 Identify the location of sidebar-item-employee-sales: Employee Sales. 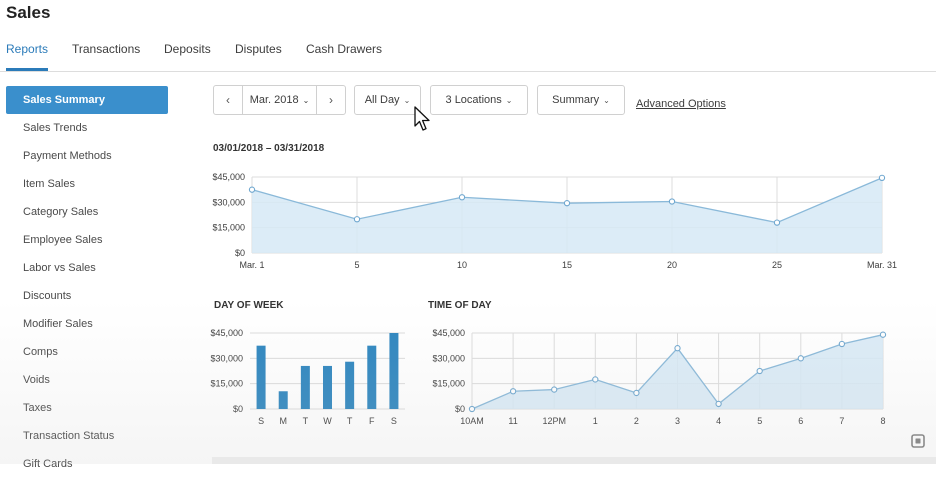
(63, 240).